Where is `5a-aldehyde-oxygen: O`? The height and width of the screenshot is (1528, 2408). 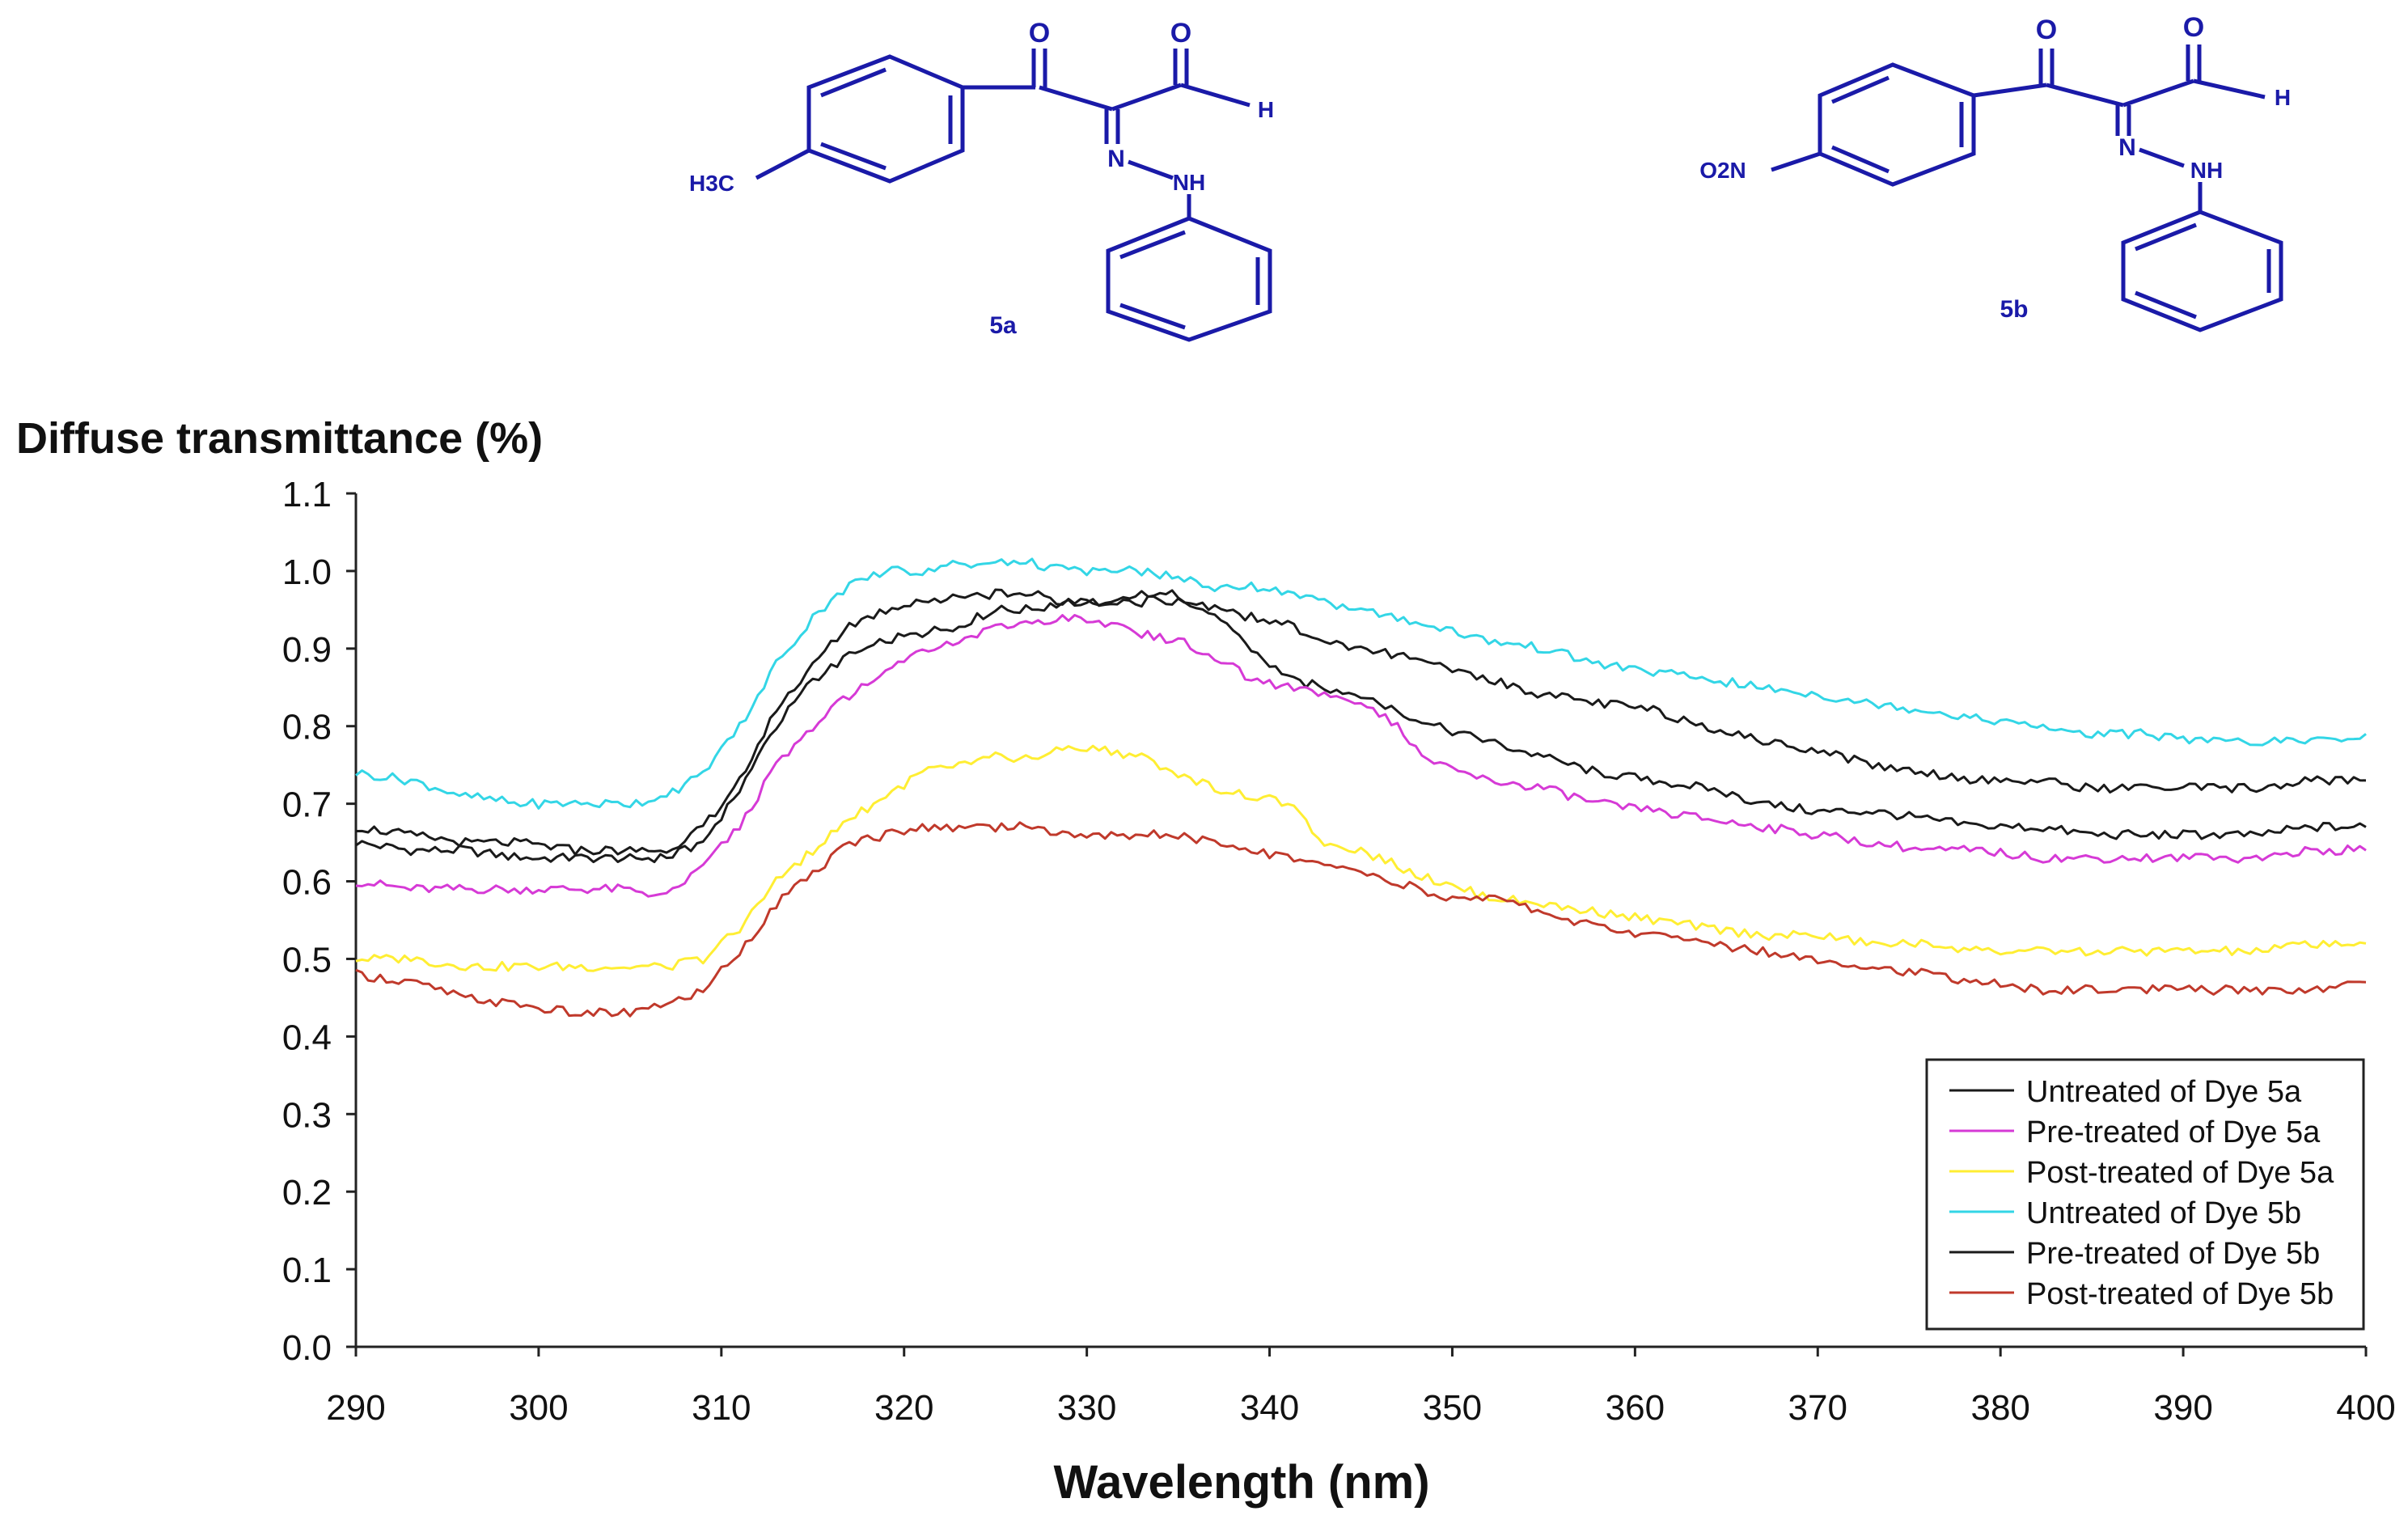 5a-aldehyde-oxygen: O is located at coordinates (1180, 34).